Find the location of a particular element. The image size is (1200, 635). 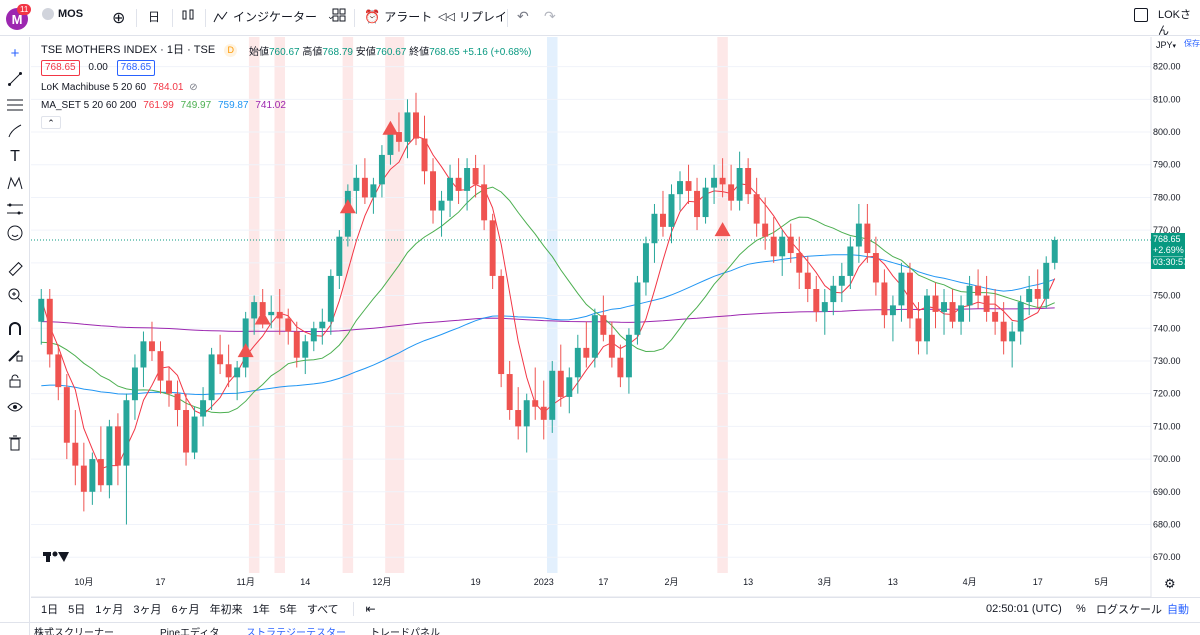

currency-label: JPY▾ is located at coordinates (1166, 45).